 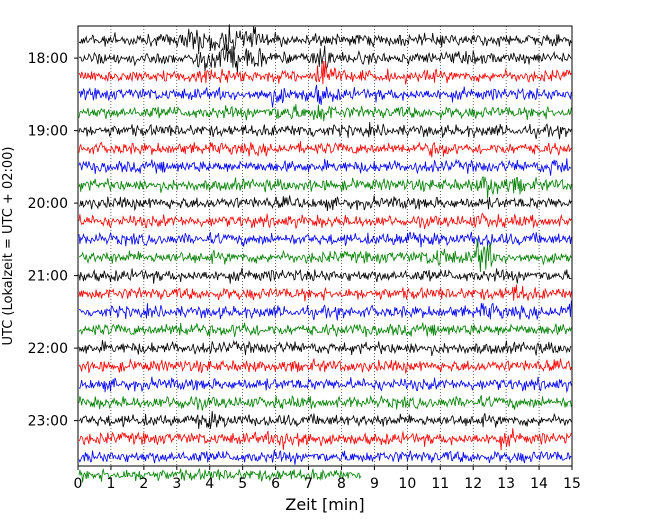 What do you see at coordinates (143, 484) in the screenshot?
I see `x-tick-label: 2` at bounding box center [143, 484].